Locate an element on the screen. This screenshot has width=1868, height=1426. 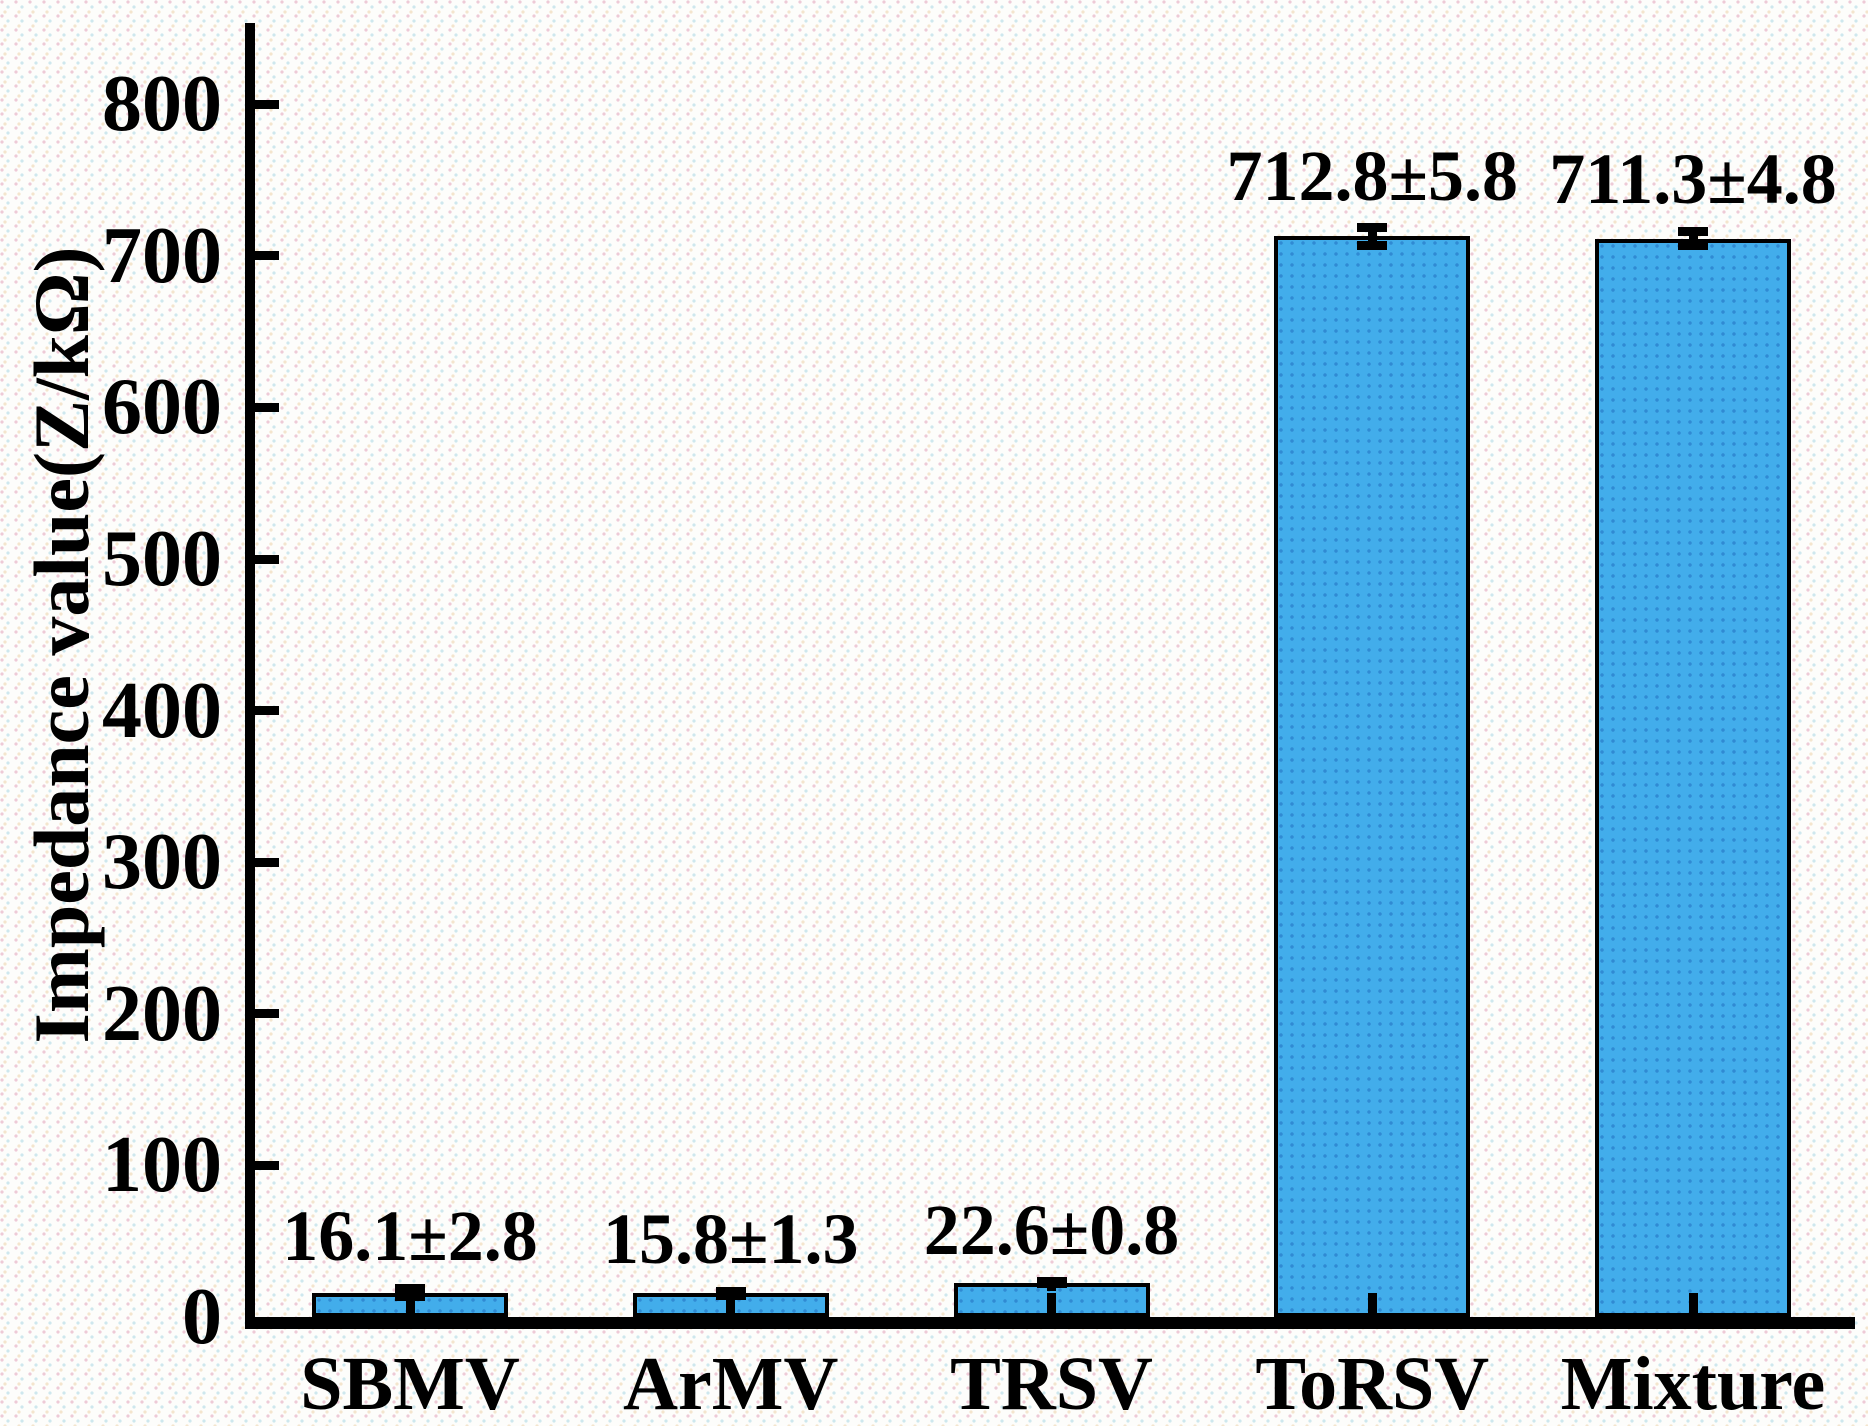
x-tick-TRSV is located at coordinates (1051, 1305).